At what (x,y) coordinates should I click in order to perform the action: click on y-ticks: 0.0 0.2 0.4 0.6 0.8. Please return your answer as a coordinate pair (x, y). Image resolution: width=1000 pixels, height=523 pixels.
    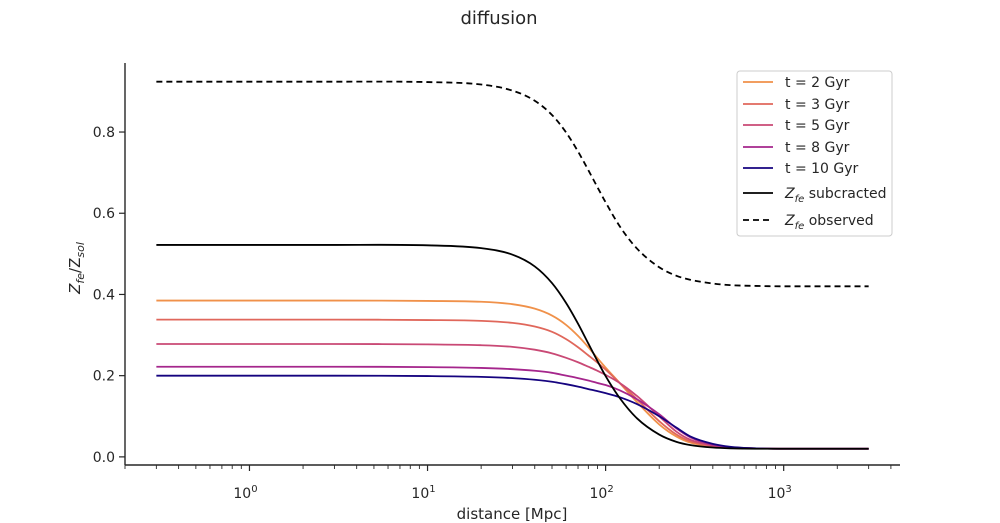
    Looking at the image, I should click on (109, 295).